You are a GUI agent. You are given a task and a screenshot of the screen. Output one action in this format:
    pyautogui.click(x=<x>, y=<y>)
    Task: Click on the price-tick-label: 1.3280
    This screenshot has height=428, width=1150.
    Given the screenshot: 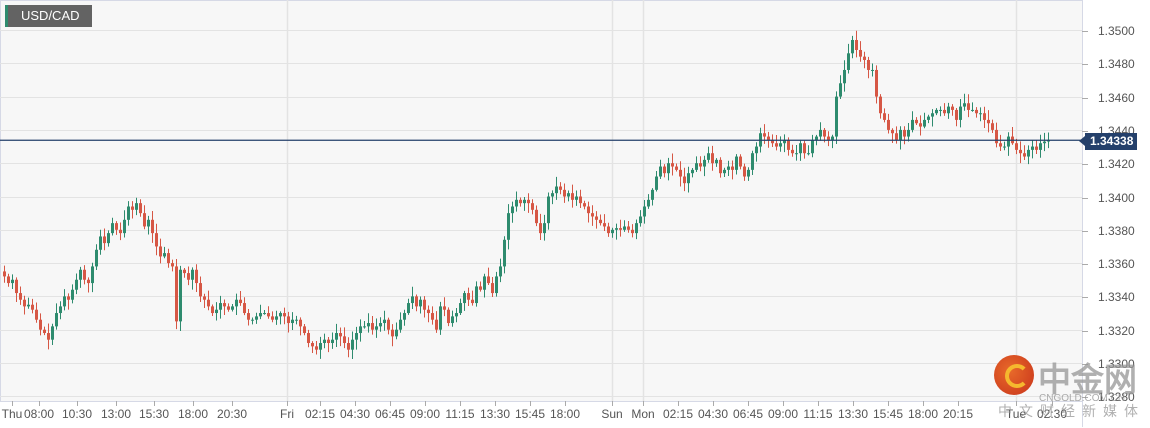 What is the action you would take?
    pyautogui.click(x=1116, y=396)
    